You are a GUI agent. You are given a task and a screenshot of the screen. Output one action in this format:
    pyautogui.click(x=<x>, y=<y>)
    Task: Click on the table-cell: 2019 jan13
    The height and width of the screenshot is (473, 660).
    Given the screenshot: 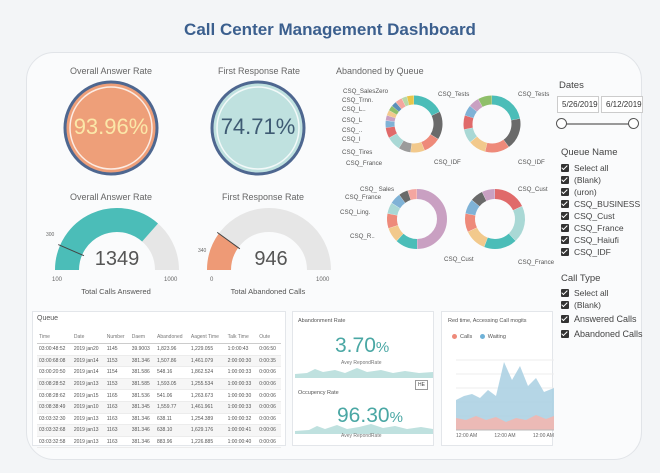 What is the action you would take?
    pyautogui.click(x=88, y=419)
    